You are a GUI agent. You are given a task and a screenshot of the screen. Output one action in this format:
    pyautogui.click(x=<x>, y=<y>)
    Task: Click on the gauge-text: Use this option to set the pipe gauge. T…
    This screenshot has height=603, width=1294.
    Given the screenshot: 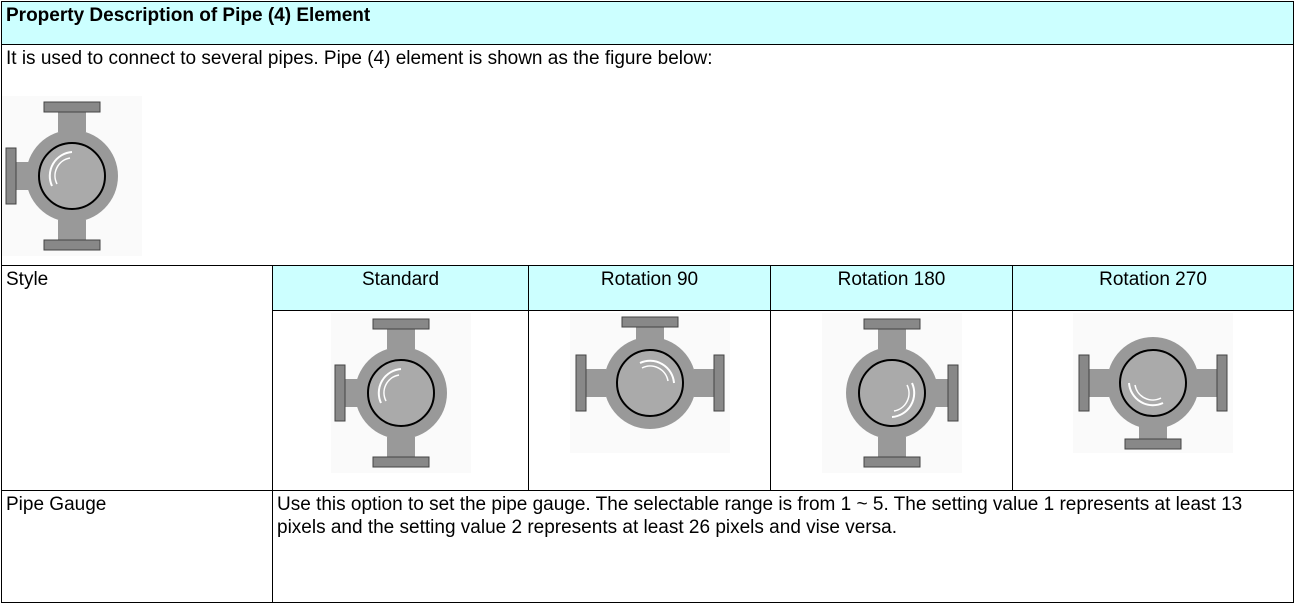 What is the action you would take?
    pyautogui.click(x=782, y=546)
    